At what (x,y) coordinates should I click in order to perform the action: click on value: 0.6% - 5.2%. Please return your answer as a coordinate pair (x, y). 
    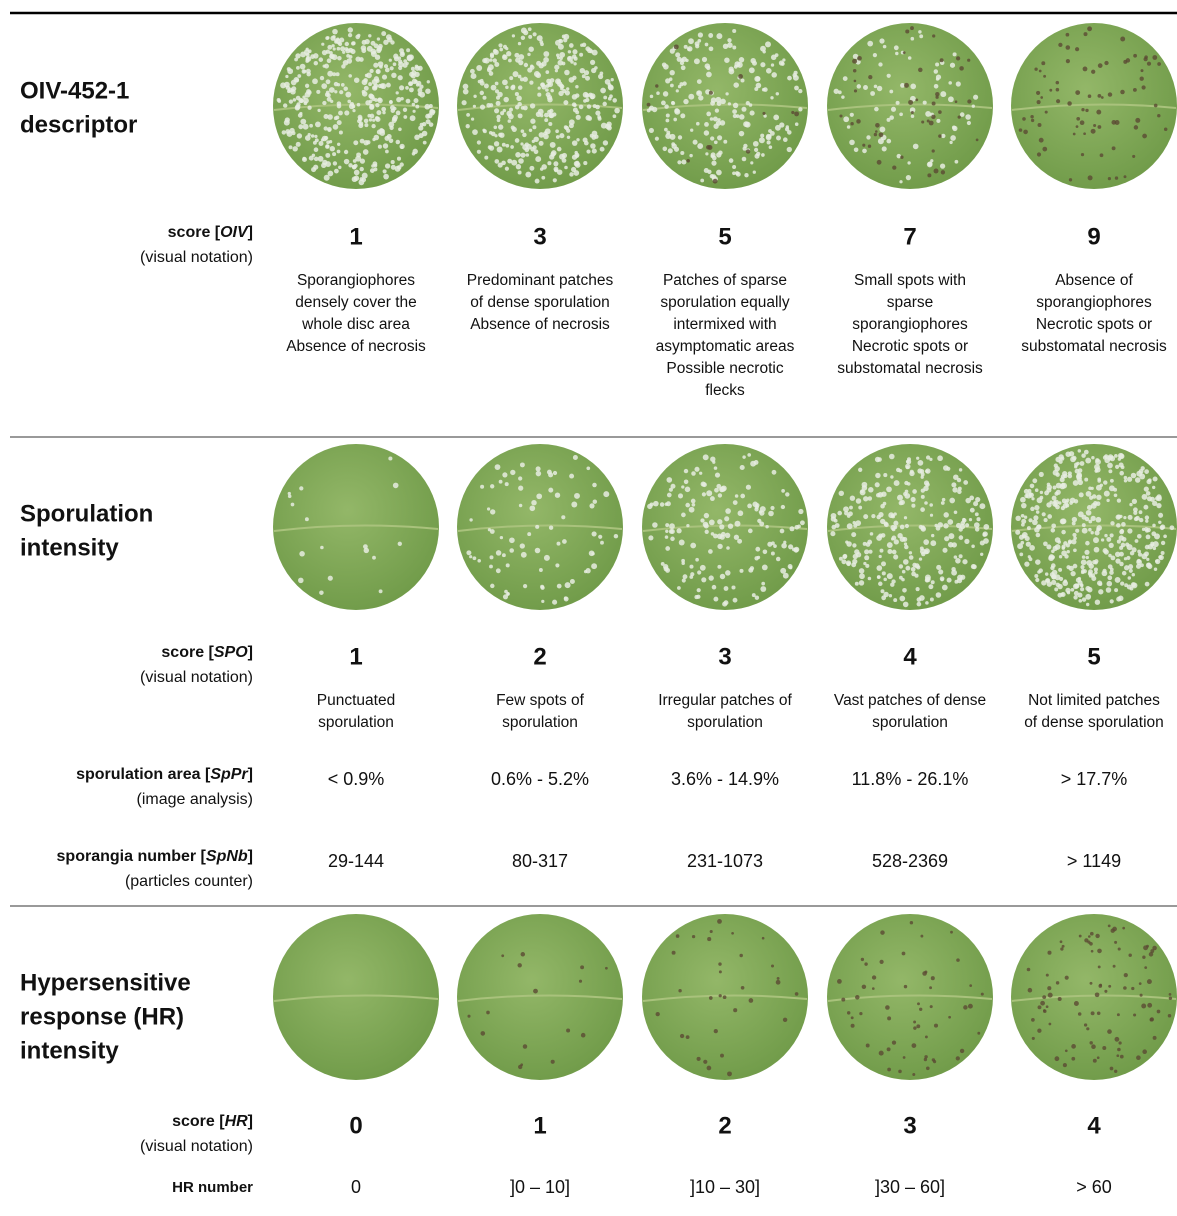
    Looking at the image, I should click on (540, 779).